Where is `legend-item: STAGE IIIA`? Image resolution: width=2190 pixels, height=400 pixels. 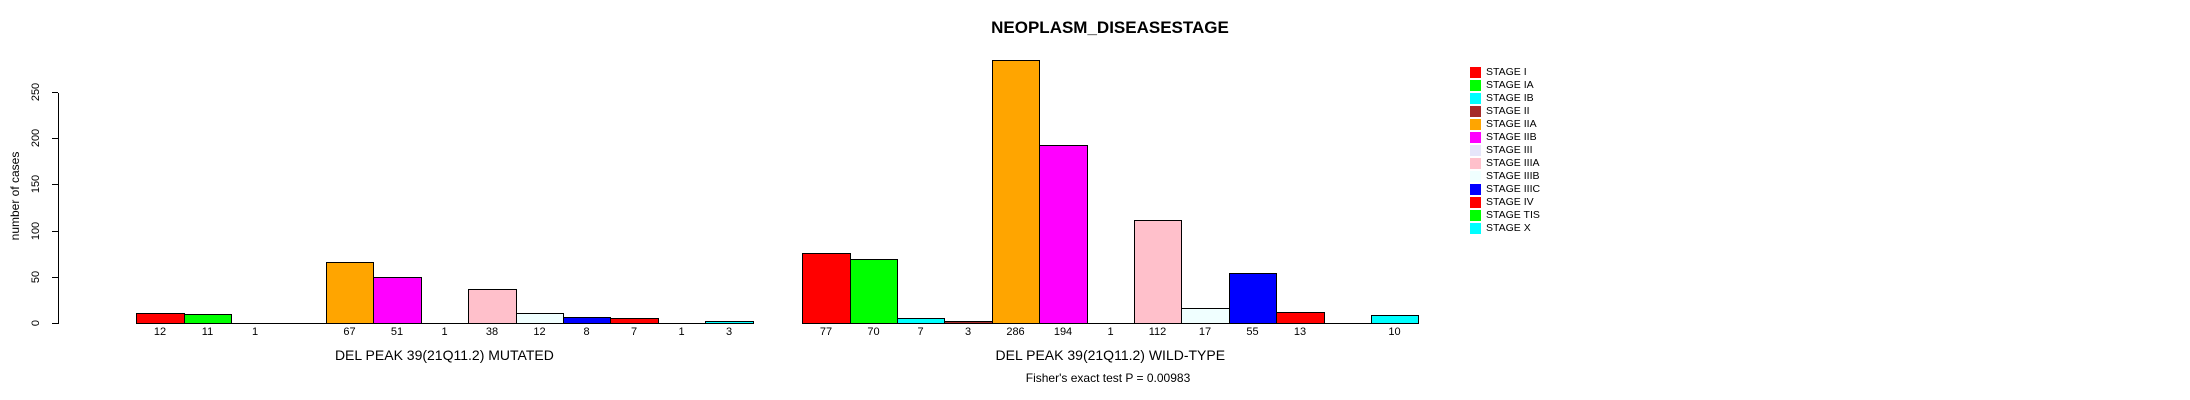
legend-item: STAGE IIIA is located at coordinates (1505, 163).